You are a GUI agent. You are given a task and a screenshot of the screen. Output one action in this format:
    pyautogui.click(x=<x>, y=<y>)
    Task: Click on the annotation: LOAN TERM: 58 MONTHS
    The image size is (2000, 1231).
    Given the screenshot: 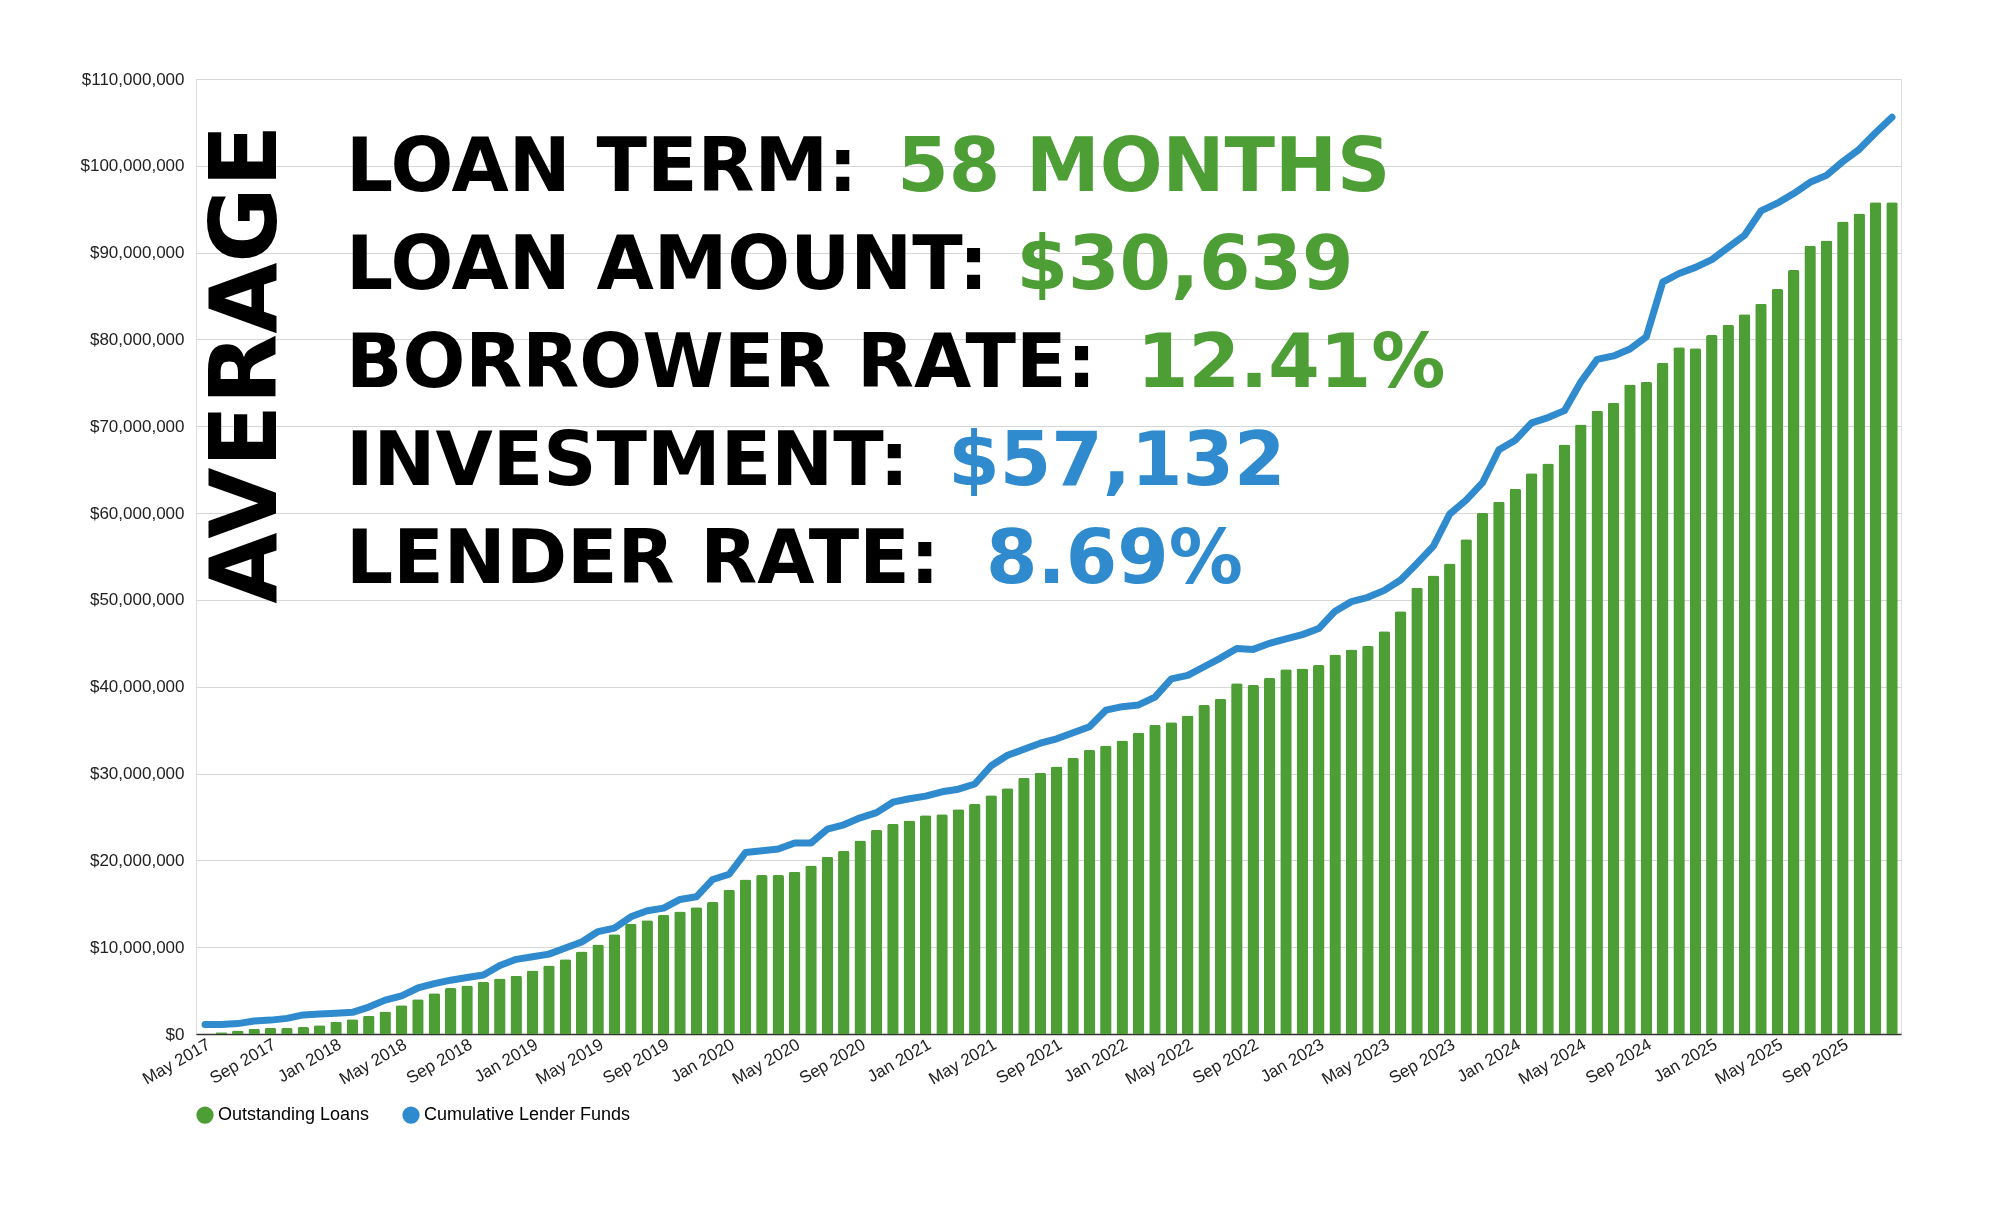 What is the action you would take?
    pyautogui.click(x=868, y=165)
    